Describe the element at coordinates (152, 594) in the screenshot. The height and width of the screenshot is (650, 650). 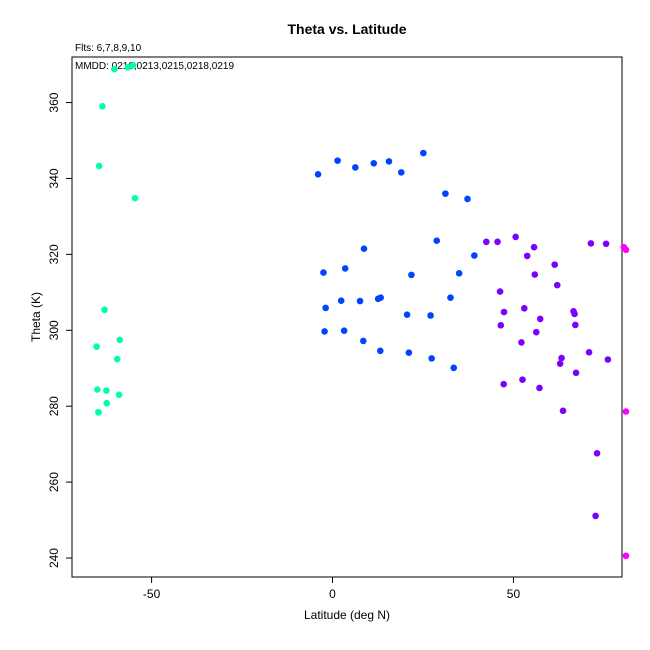
I see `x-tick-label: -50` at that location.